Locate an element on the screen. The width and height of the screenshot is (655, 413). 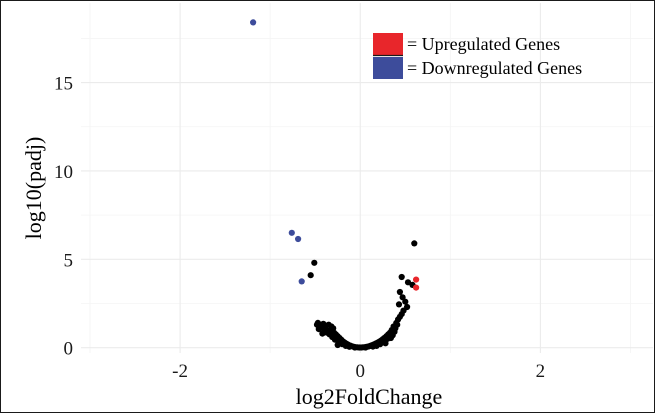
y-tick-label: 0 is located at coordinates (69, 349).